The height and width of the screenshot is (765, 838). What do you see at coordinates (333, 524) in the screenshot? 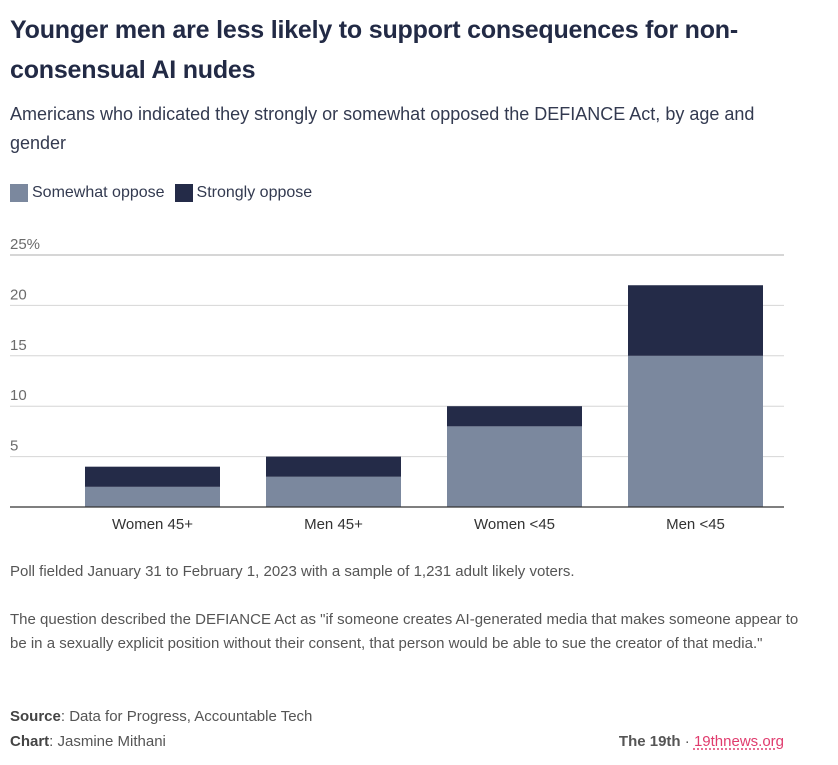
I see `x-category-label: Men 45+` at bounding box center [333, 524].